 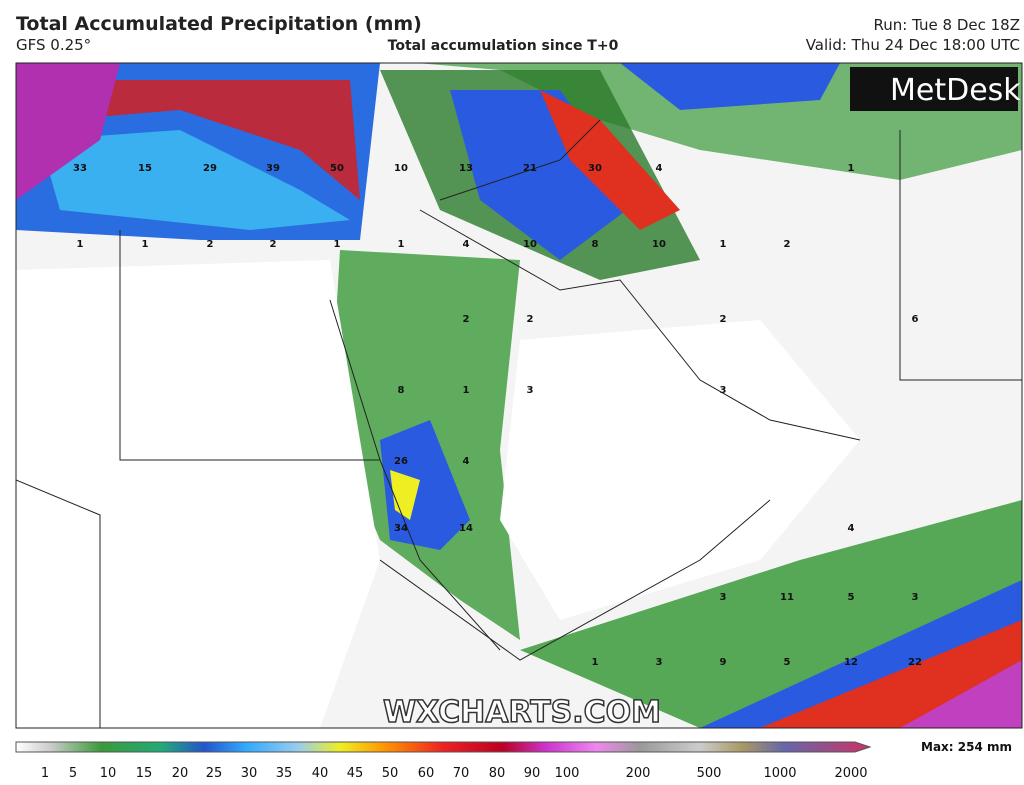 What do you see at coordinates (709, 773) in the screenshot?
I see `colorbar-tick: 500` at bounding box center [709, 773].